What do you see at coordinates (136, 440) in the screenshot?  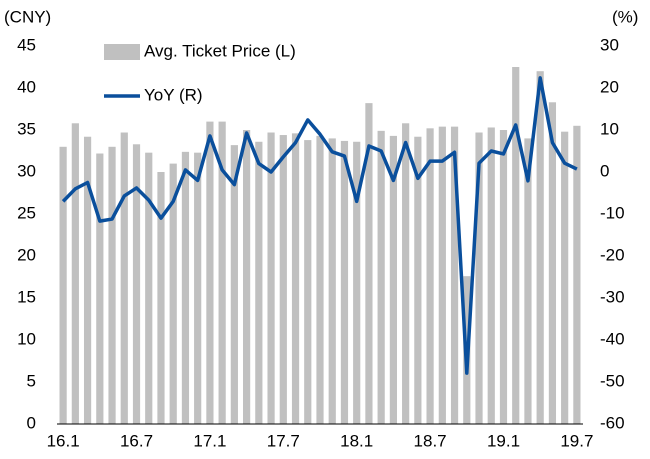 I see `x-tick-label: 16.7` at bounding box center [136, 440].